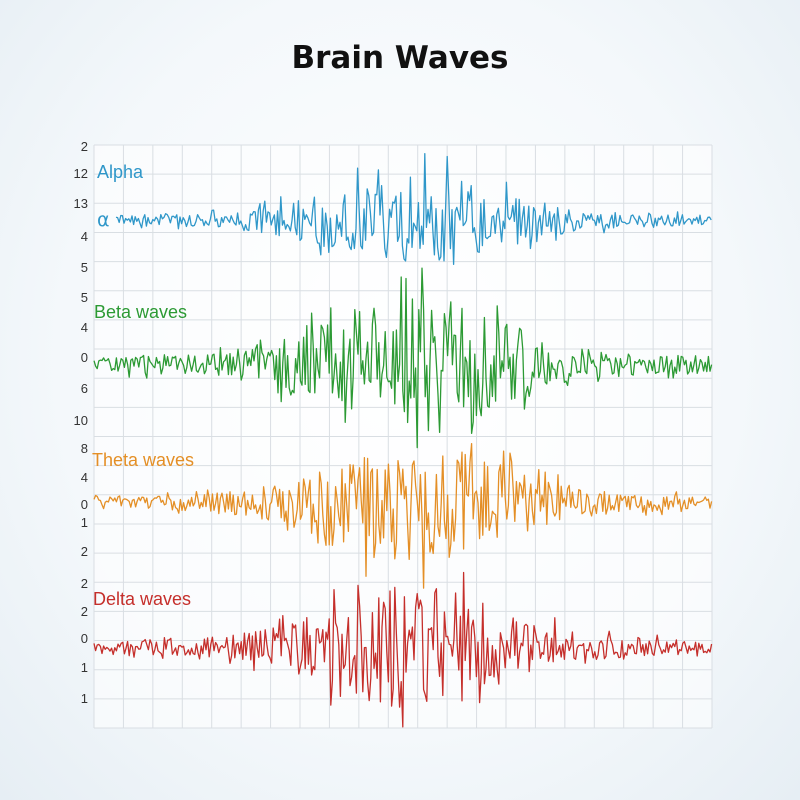 Image resolution: width=800 pixels, height=800 pixels. What do you see at coordinates (103, 220) in the screenshot?
I see `alpha-symbol: α` at bounding box center [103, 220].